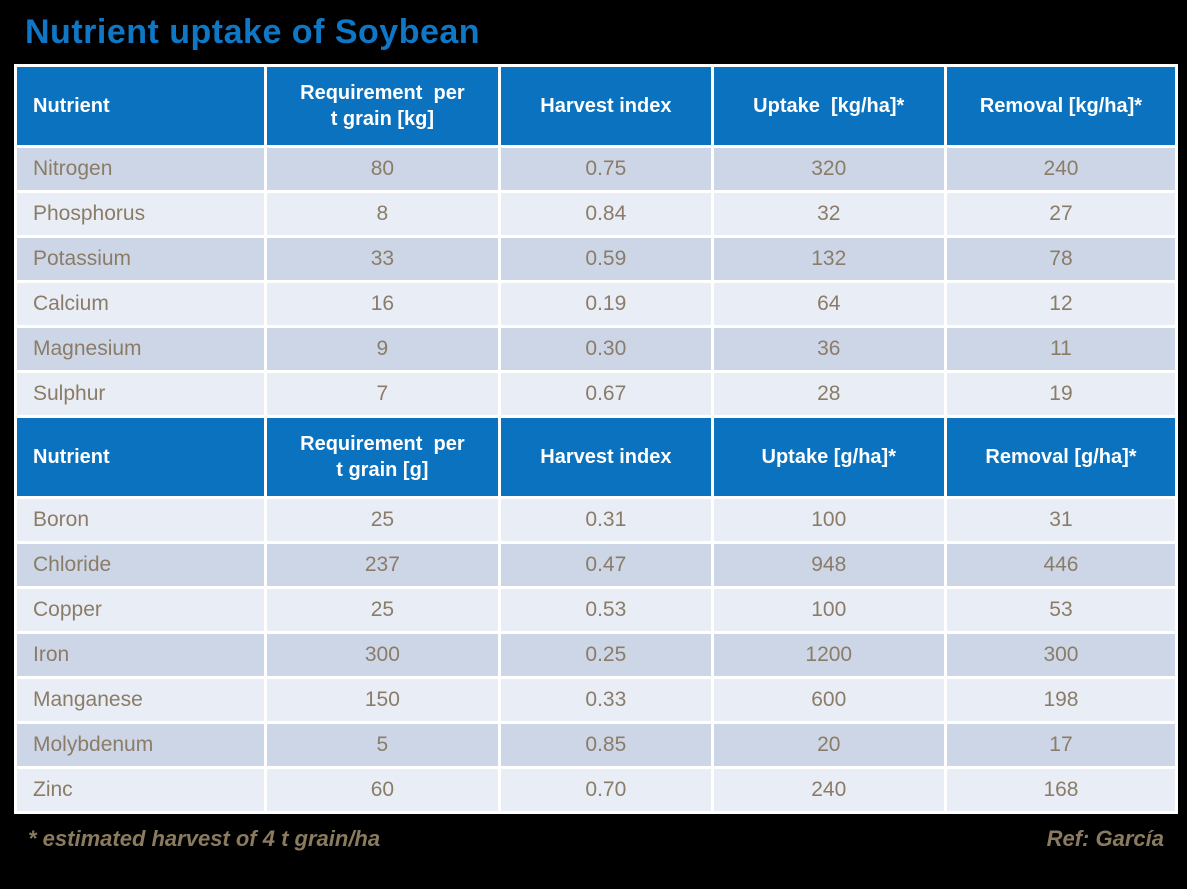 The width and height of the screenshot is (1187, 889). What do you see at coordinates (1061, 565) in the screenshot?
I see `value-cell: 446` at bounding box center [1061, 565].